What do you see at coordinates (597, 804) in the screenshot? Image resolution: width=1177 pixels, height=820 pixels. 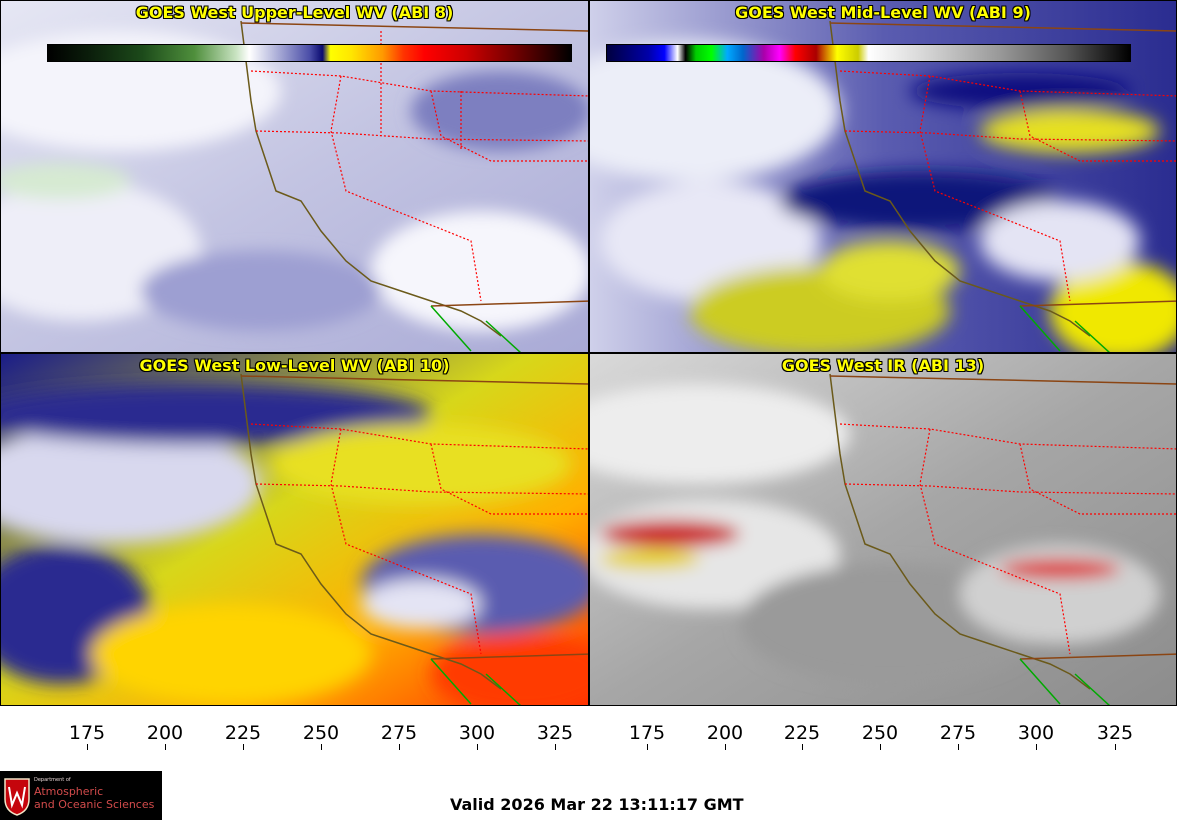 I see `valid-time: Valid 2026 Mar 22 13:11:17 GMT` at bounding box center [597, 804].